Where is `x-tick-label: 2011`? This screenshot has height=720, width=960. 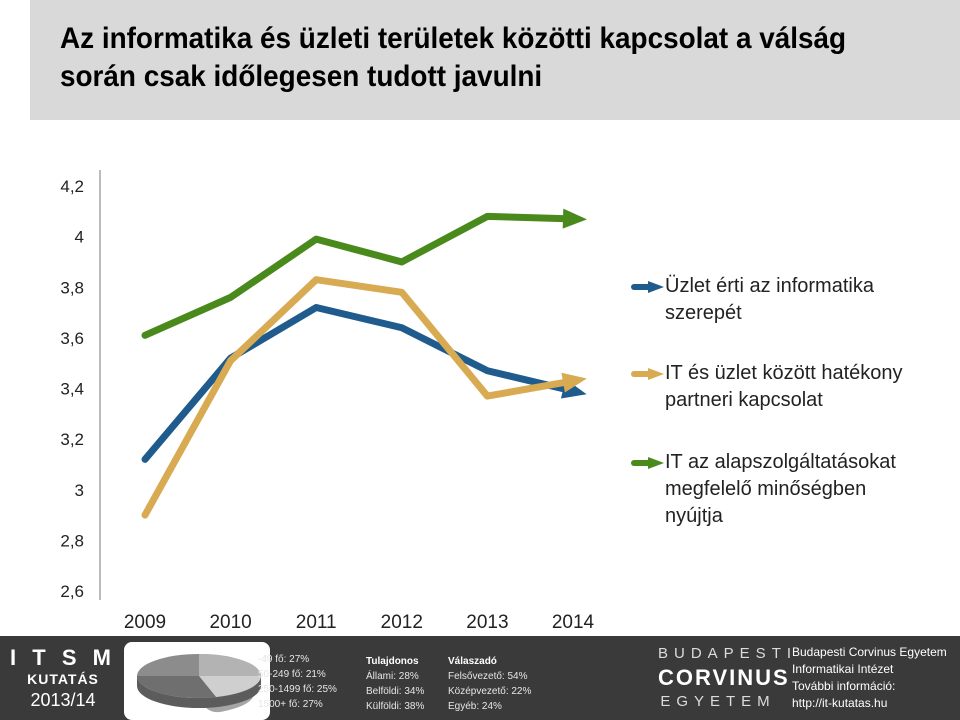 x-tick-label: 2011 is located at coordinates (316, 622).